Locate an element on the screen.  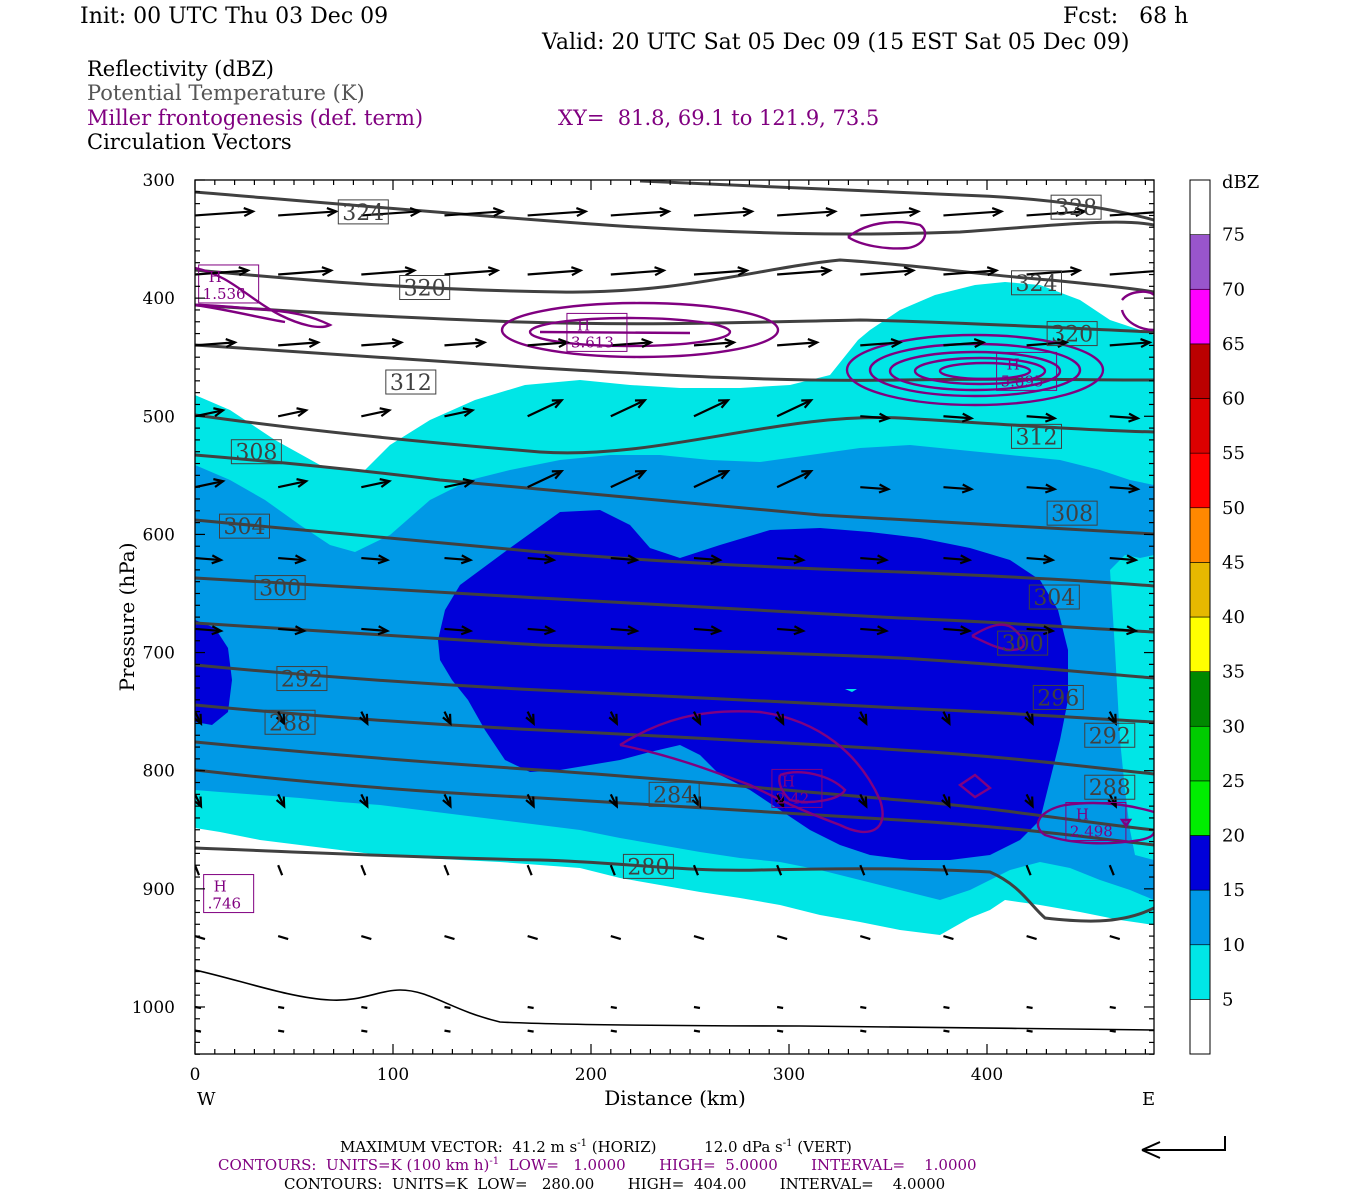
init-time: Init: 00 UTC Thu 03 Dec 09 is located at coordinates (234, 16).